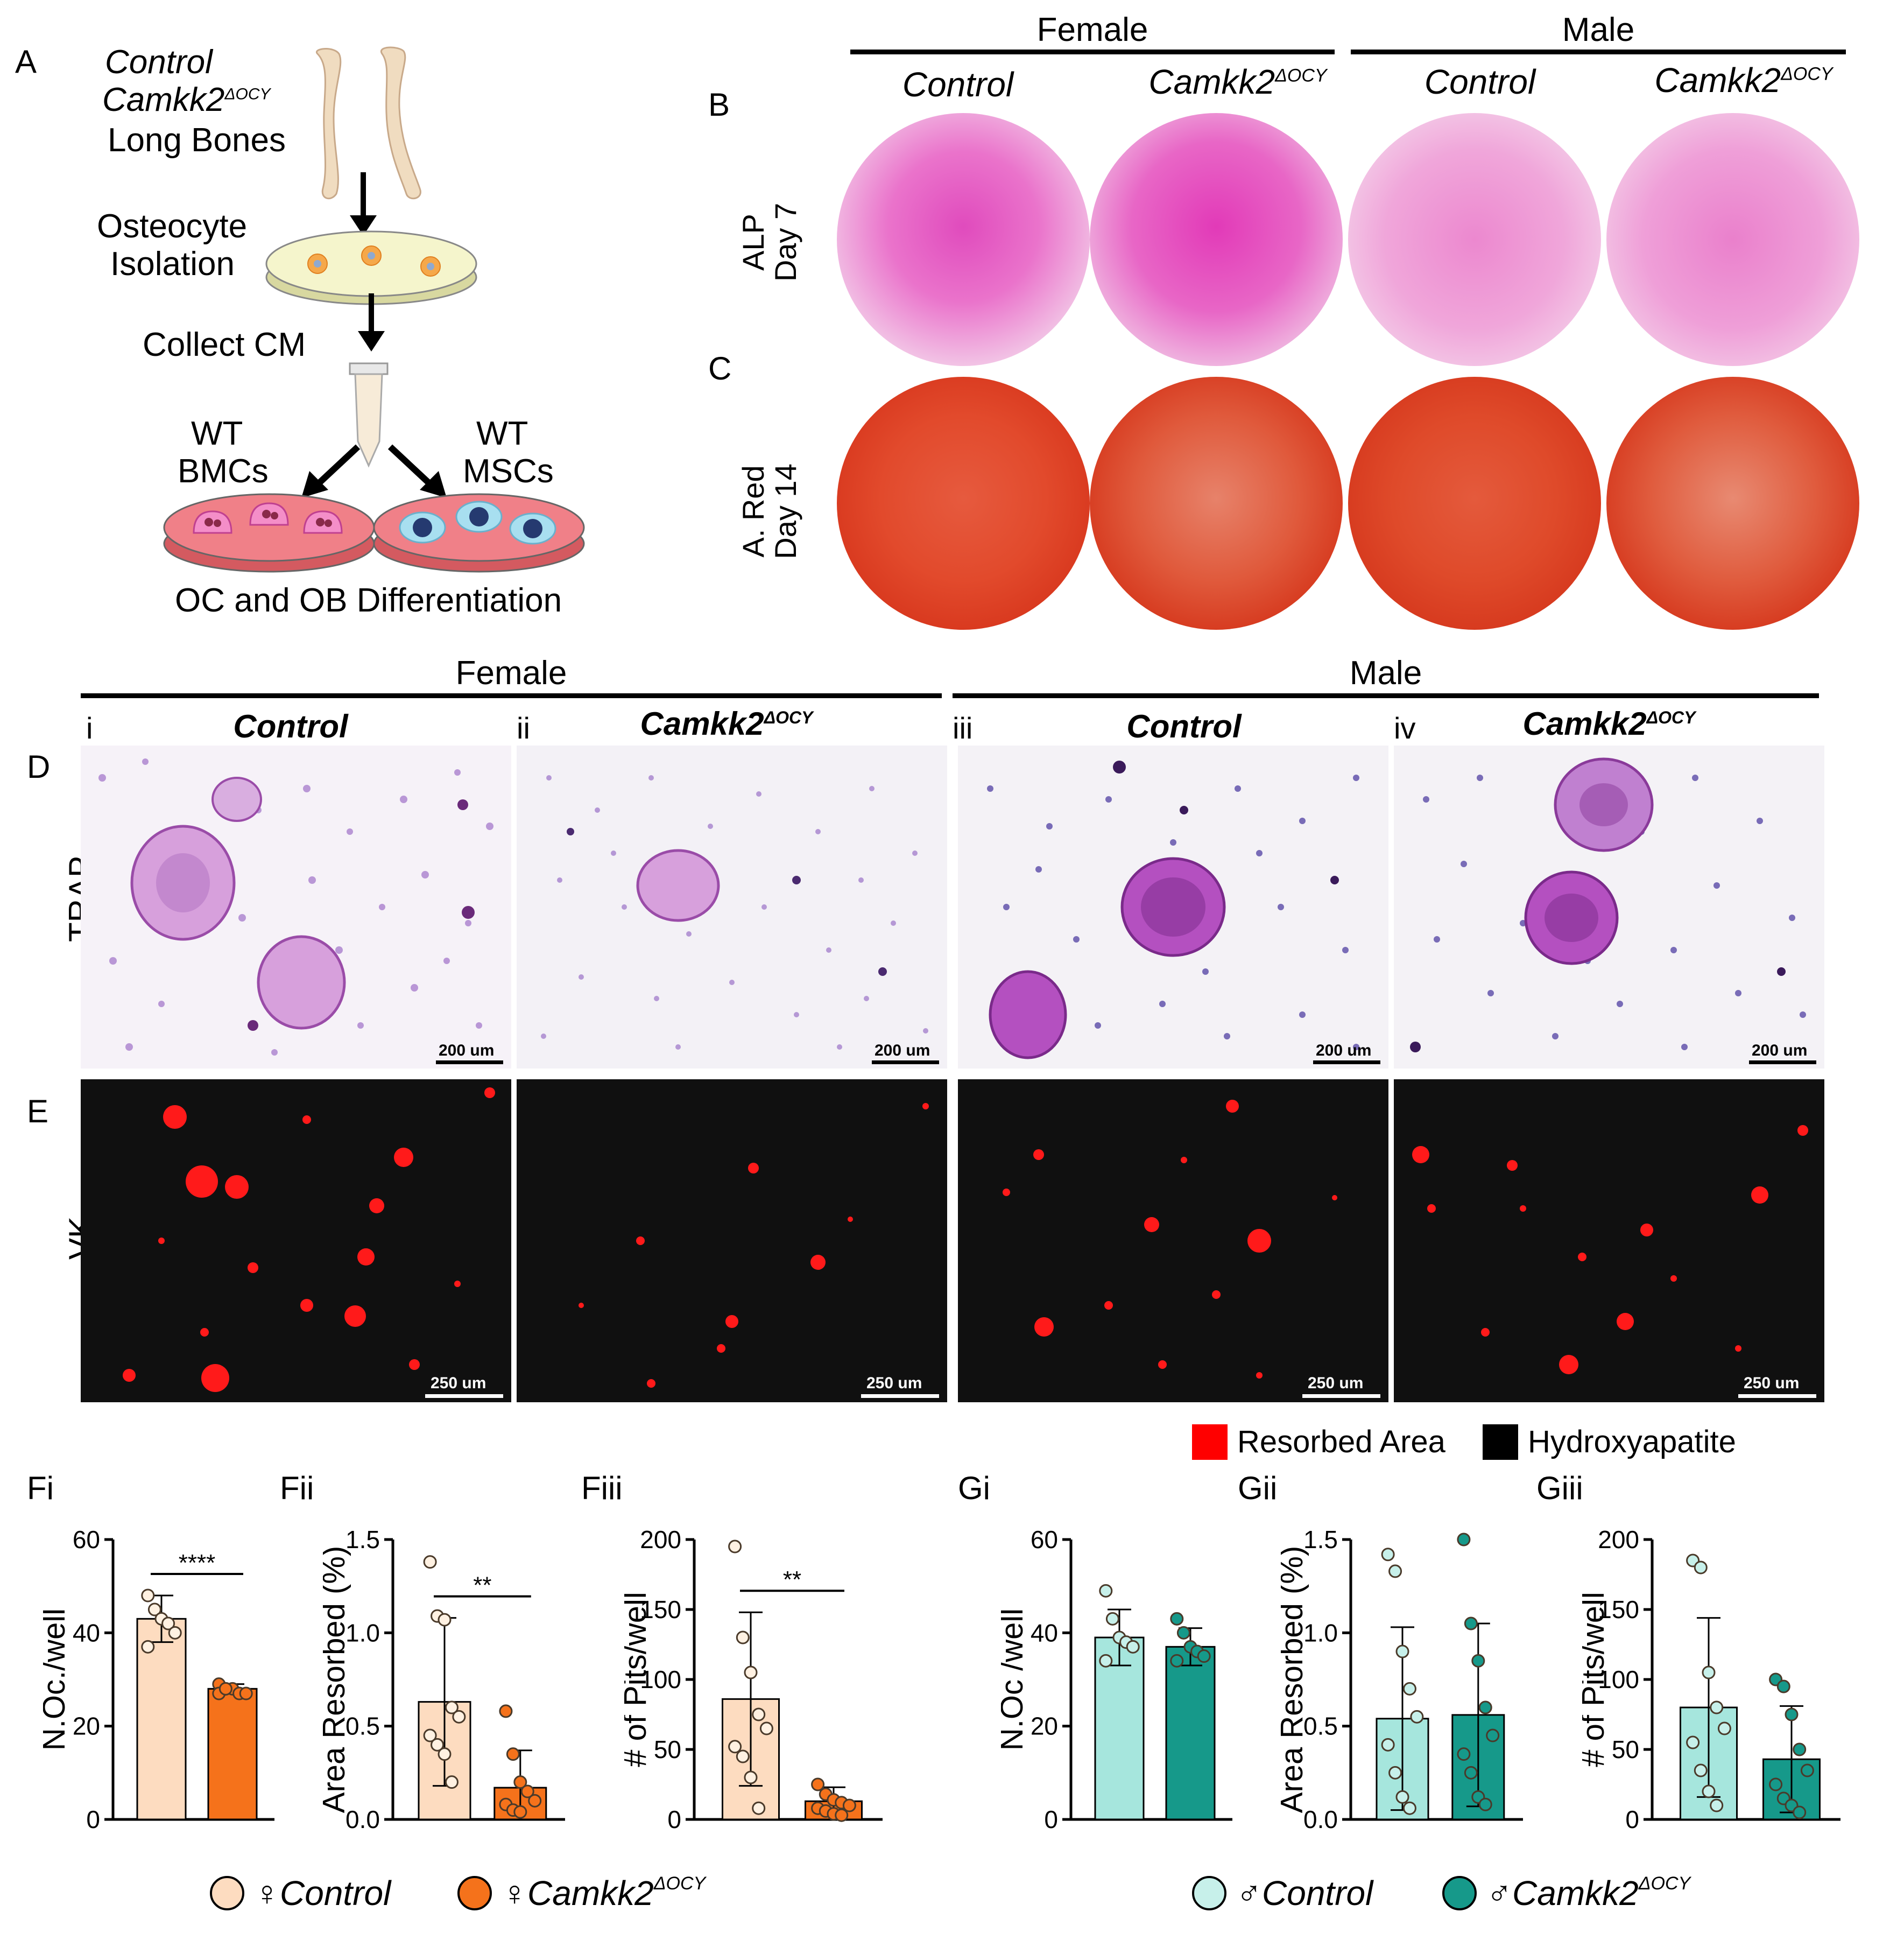 The image size is (1904, 1933). Describe the element at coordinates (660, 1679) in the screenshot. I see `fiii-ytick-label-2: 100` at that location.